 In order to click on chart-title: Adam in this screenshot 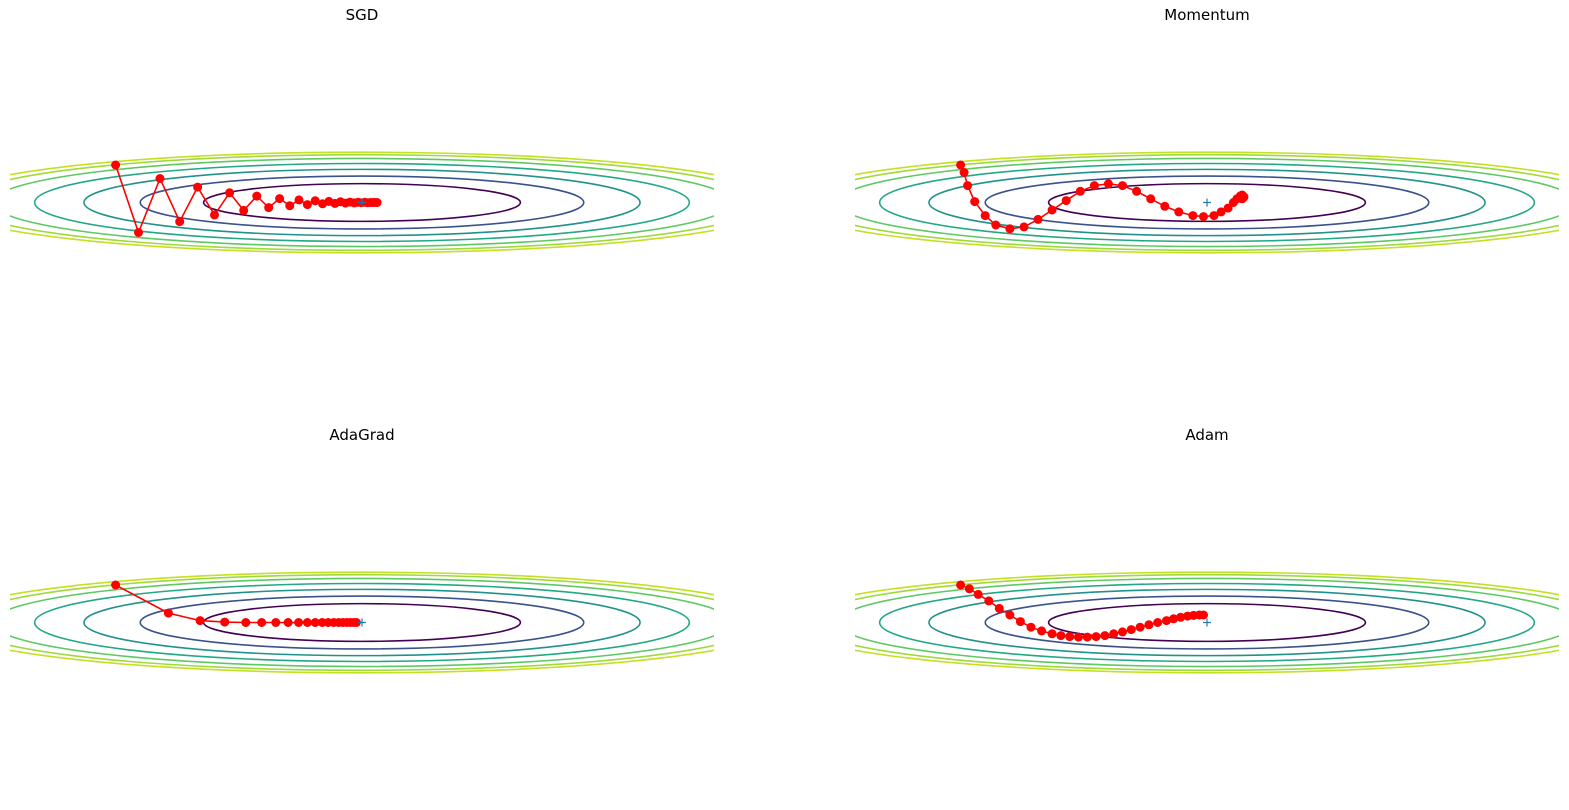, I will do `click(1207, 435)`.